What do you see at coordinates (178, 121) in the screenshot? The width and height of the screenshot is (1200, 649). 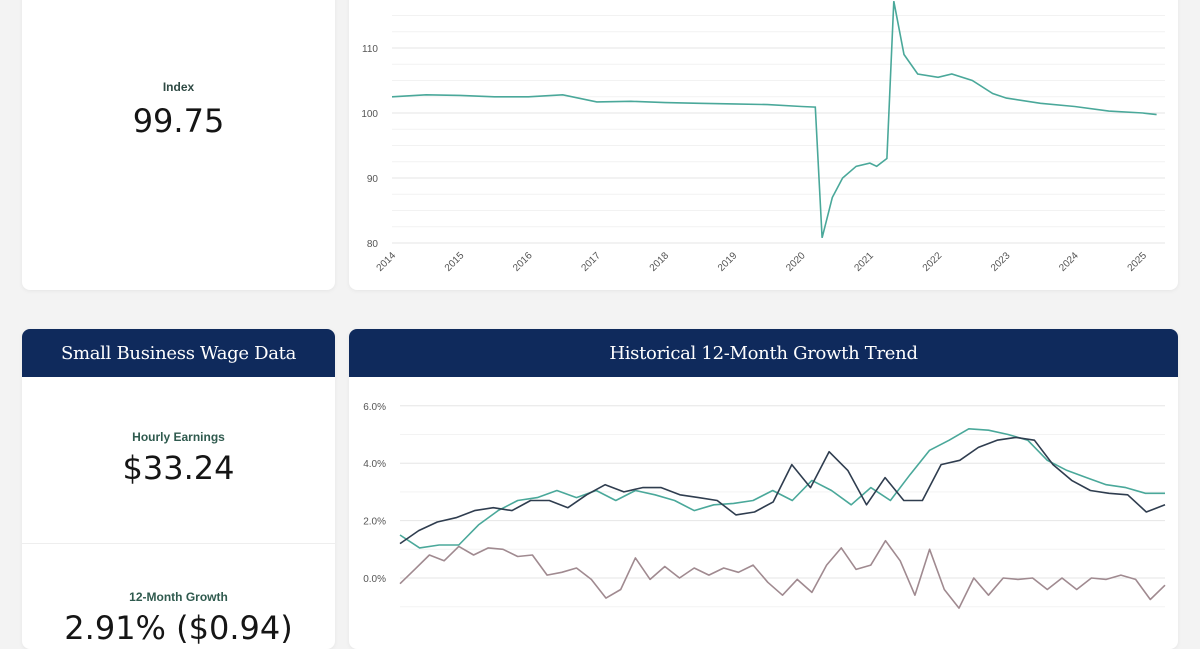 I see `index-value: 99.75` at bounding box center [178, 121].